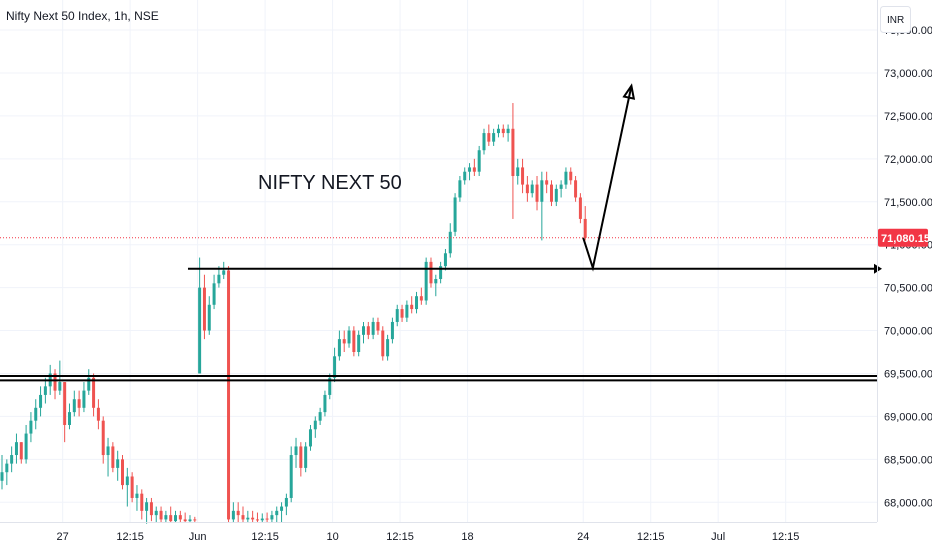  What do you see at coordinates (607, 178) in the screenshot?
I see `forecast-path` at bounding box center [607, 178].